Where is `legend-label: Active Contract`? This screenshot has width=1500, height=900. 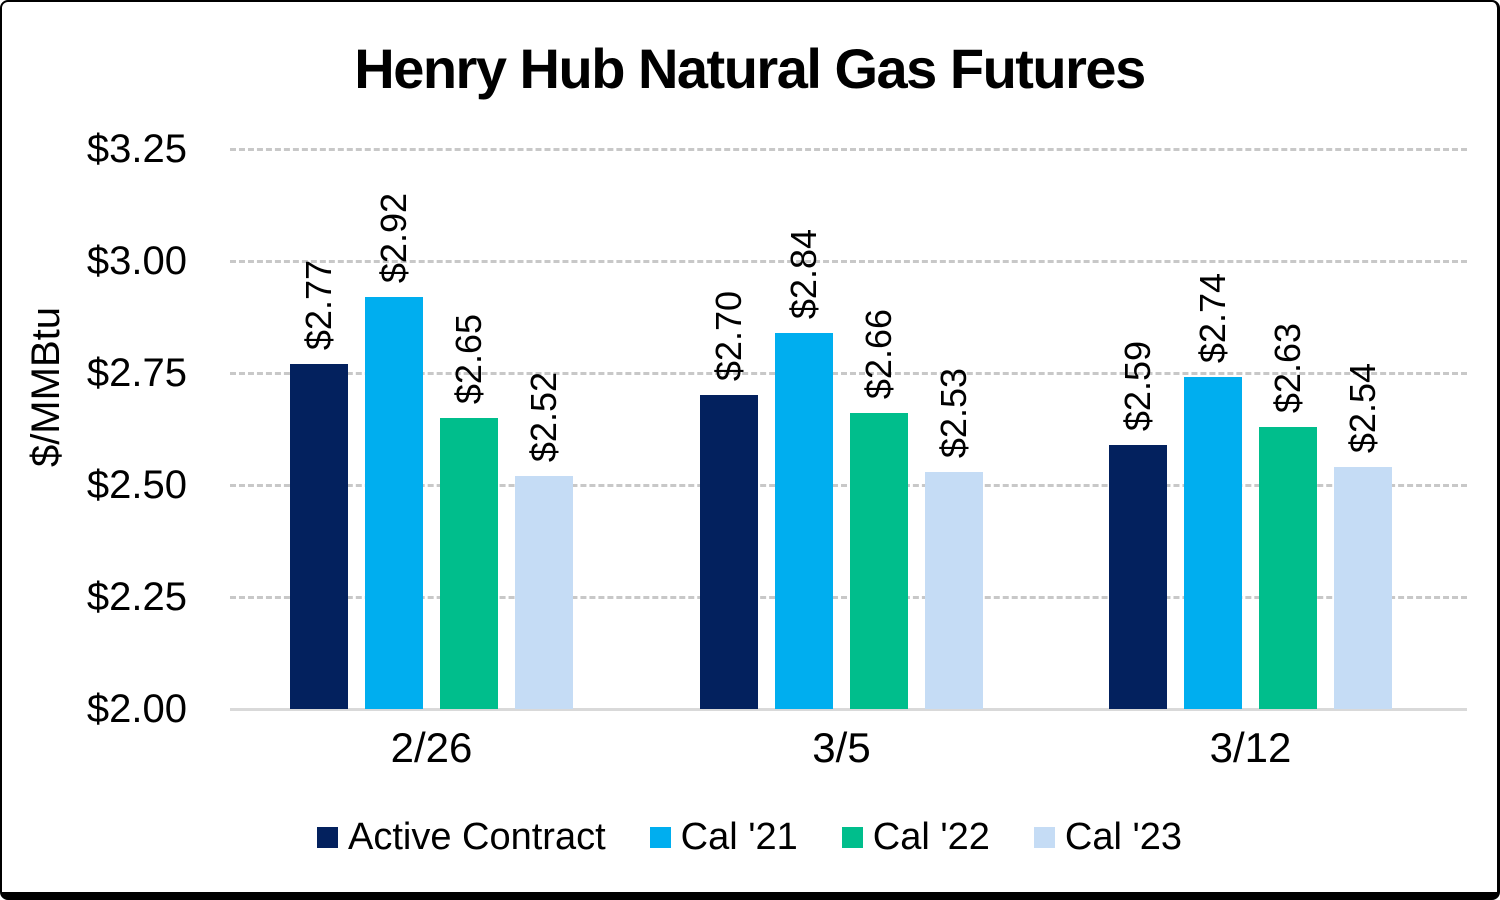 legend-label: Active Contract is located at coordinates (477, 837).